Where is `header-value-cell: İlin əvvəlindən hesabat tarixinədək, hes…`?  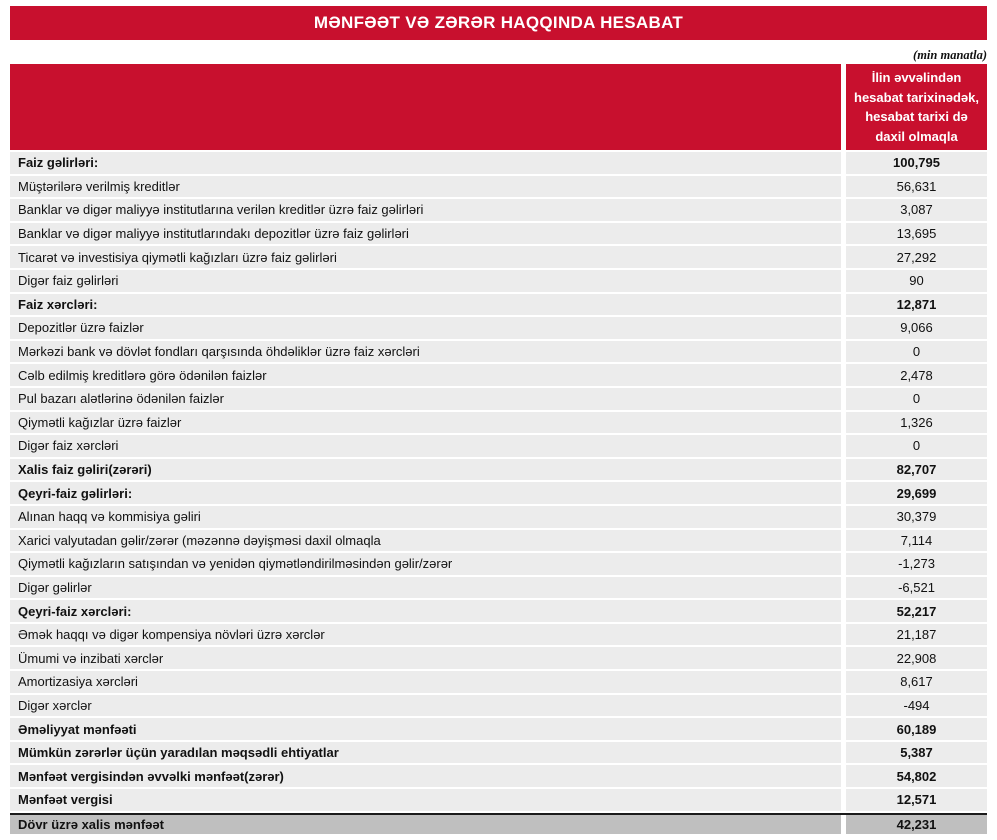
header-value-cell: İlin əvvəlindən hesabat tarixinədək, hes… is located at coordinates (916, 107).